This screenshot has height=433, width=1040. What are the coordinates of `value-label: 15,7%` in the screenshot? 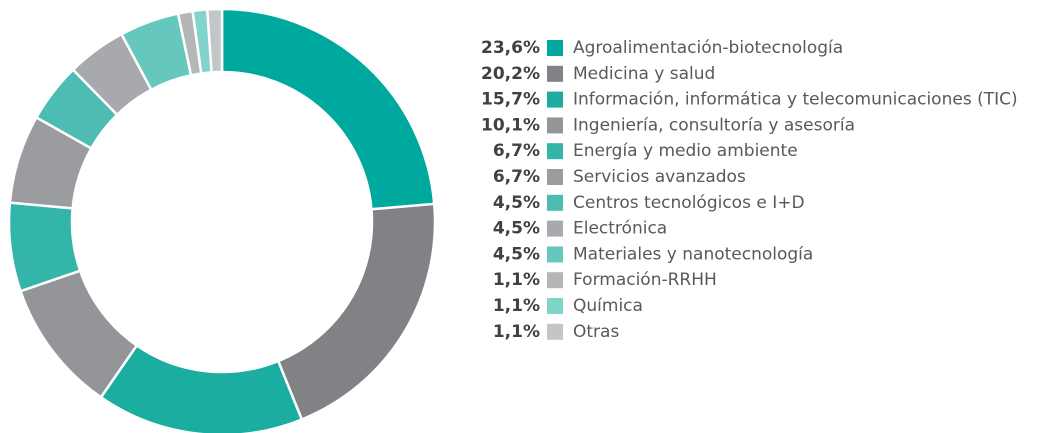 It's located at (510, 100).